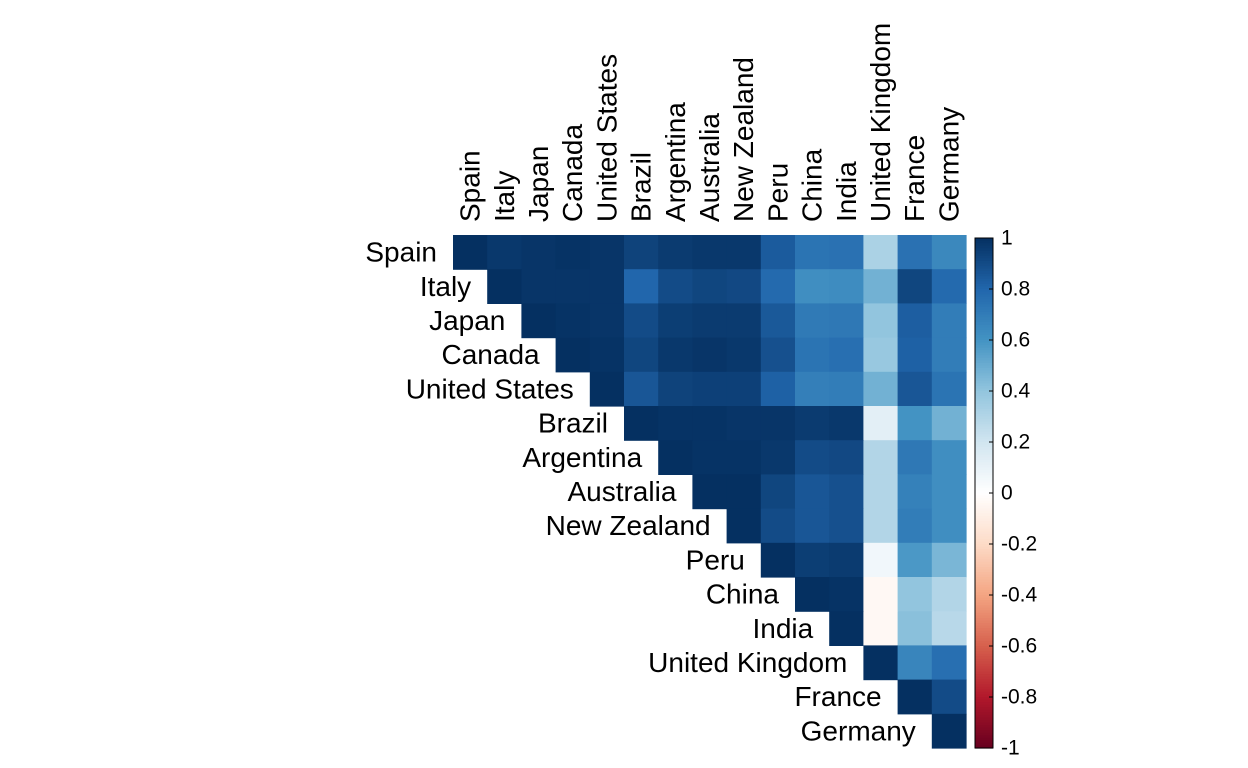 This screenshot has height=768, width=1248. Describe the element at coordinates (573, 423) in the screenshot. I see `row-label: Brazil` at that location.